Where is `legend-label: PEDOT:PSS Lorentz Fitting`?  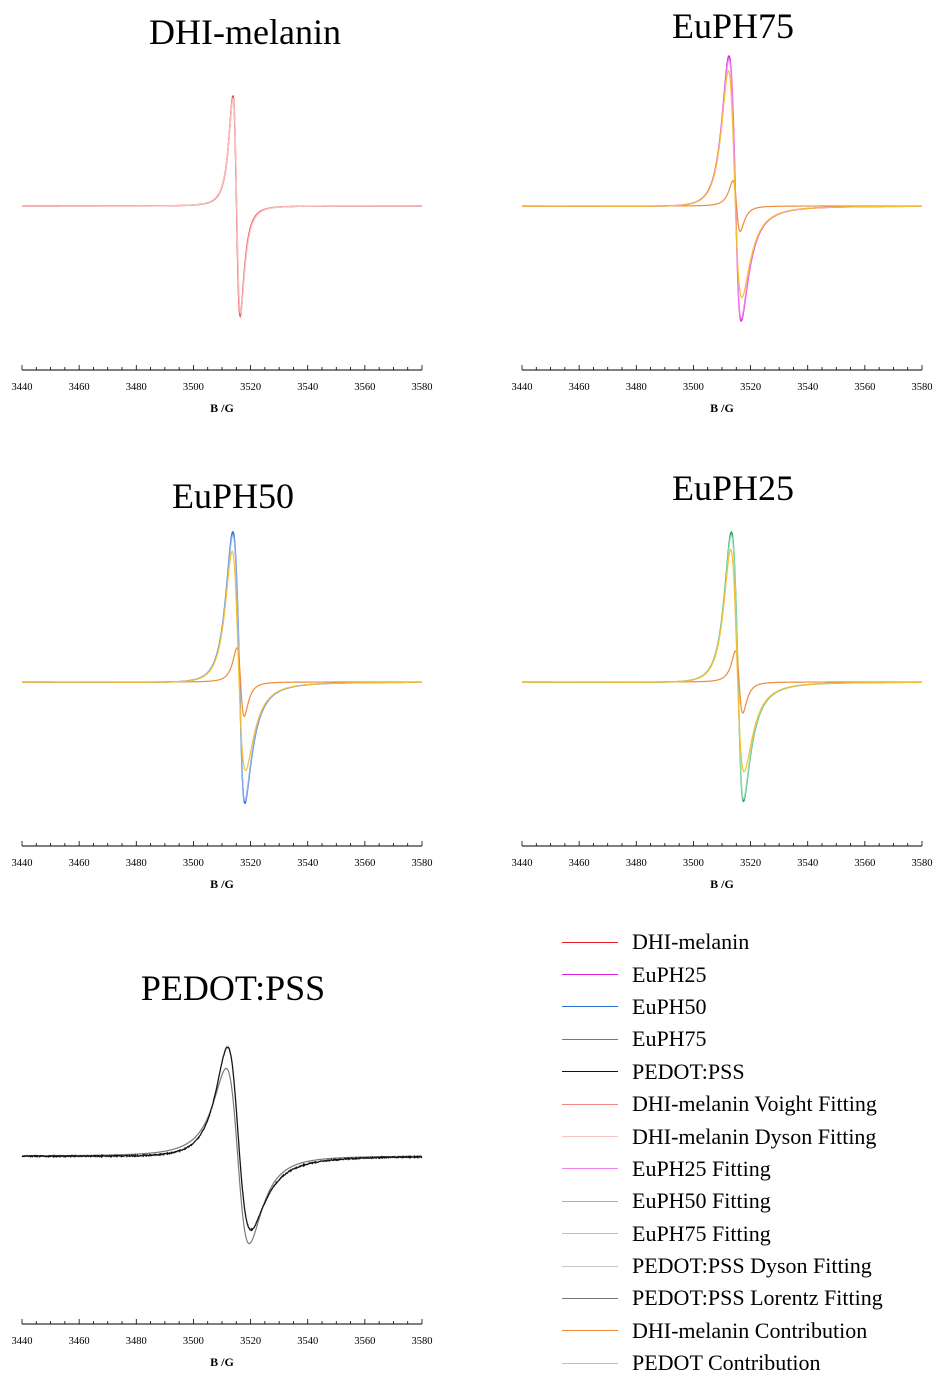 legend-label: PEDOT:PSS Lorentz Fitting is located at coordinates (757, 1298).